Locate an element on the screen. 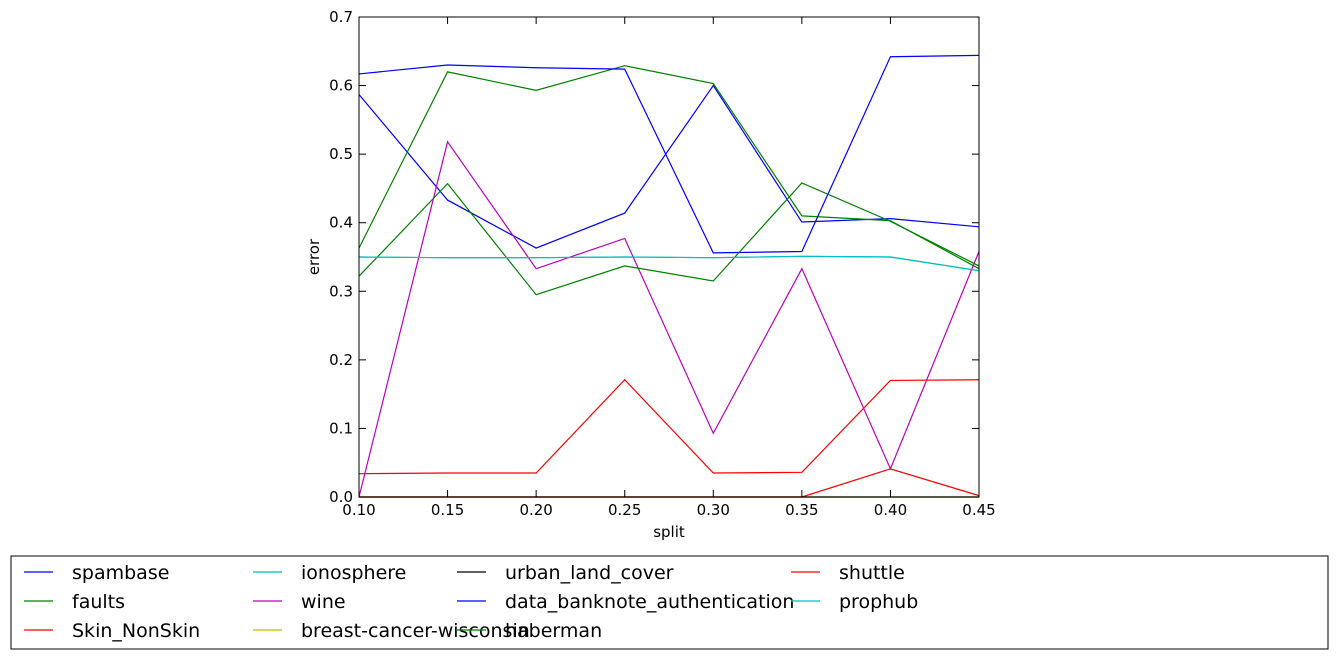  y-tick-label: 0.1 is located at coordinates (341, 428).